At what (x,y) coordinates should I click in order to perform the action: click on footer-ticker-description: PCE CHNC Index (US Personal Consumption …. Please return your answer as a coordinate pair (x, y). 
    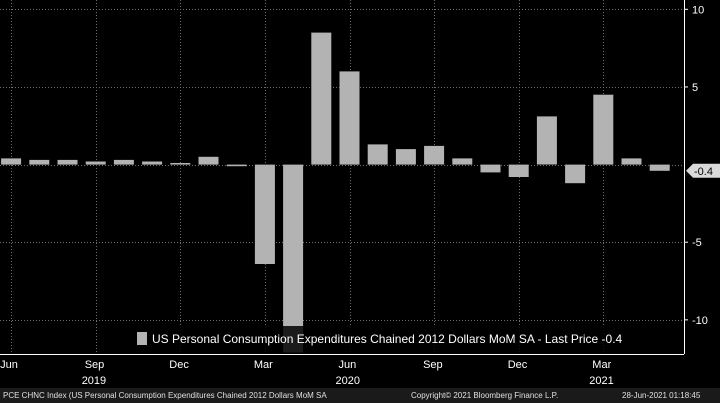
    Looking at the image, I should click on (165, 395).